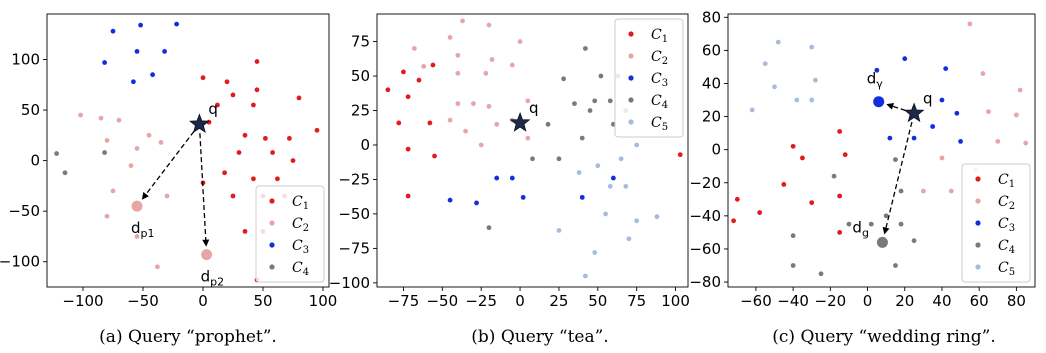 The height and width of the screenshot is (353, 1046). I want to click on x-tick-label: −60, so click(756, 301).